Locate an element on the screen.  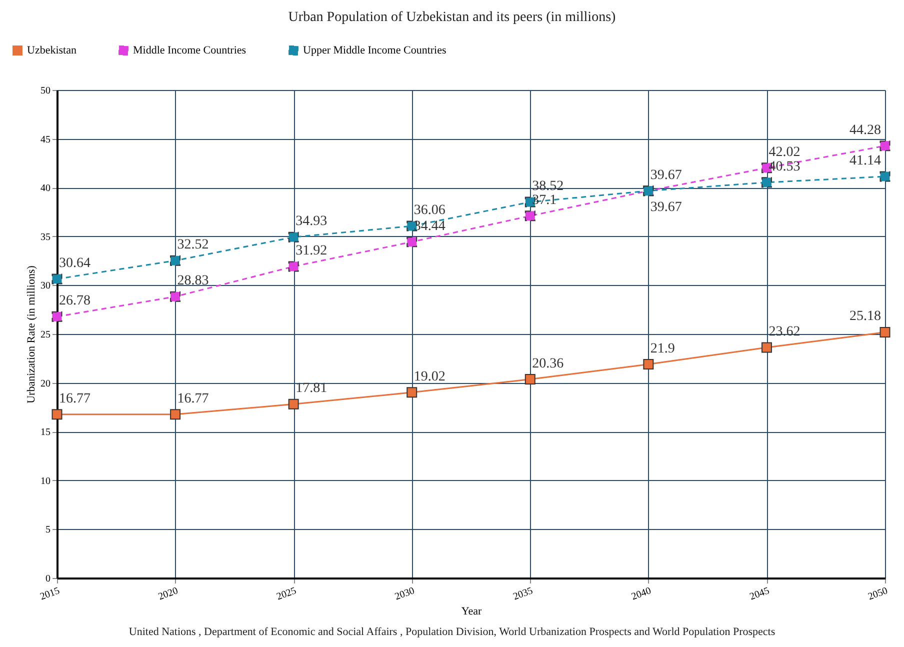
y-tick-label: 10 is located at coordinates (45, 481).